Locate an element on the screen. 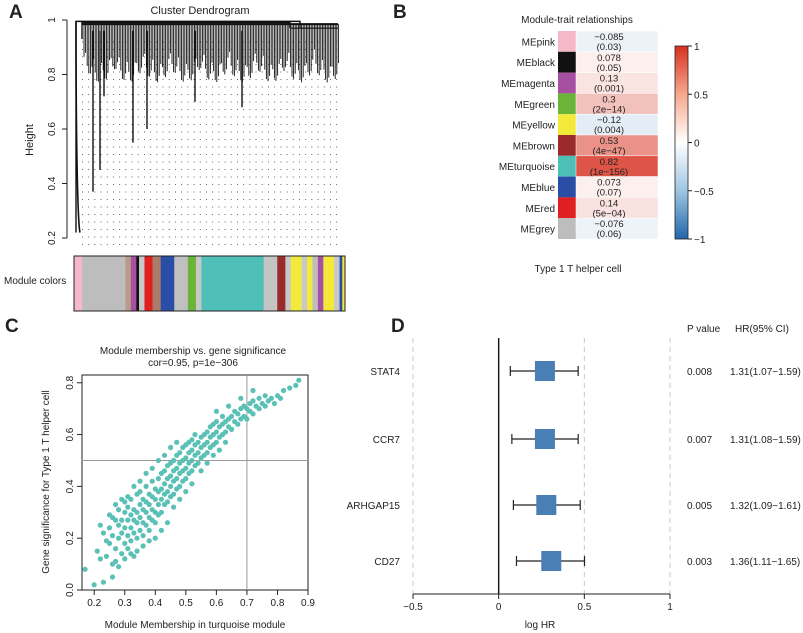  dendrogram-y-tick-label: 1 is located at coordinates (52, 20).